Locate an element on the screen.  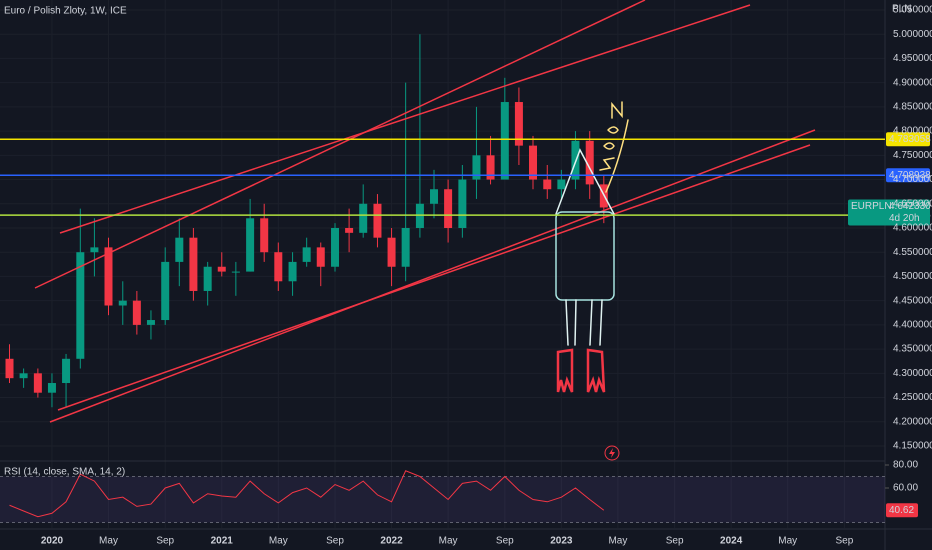
currency-label: PLN is located at coordinates (901, 9).